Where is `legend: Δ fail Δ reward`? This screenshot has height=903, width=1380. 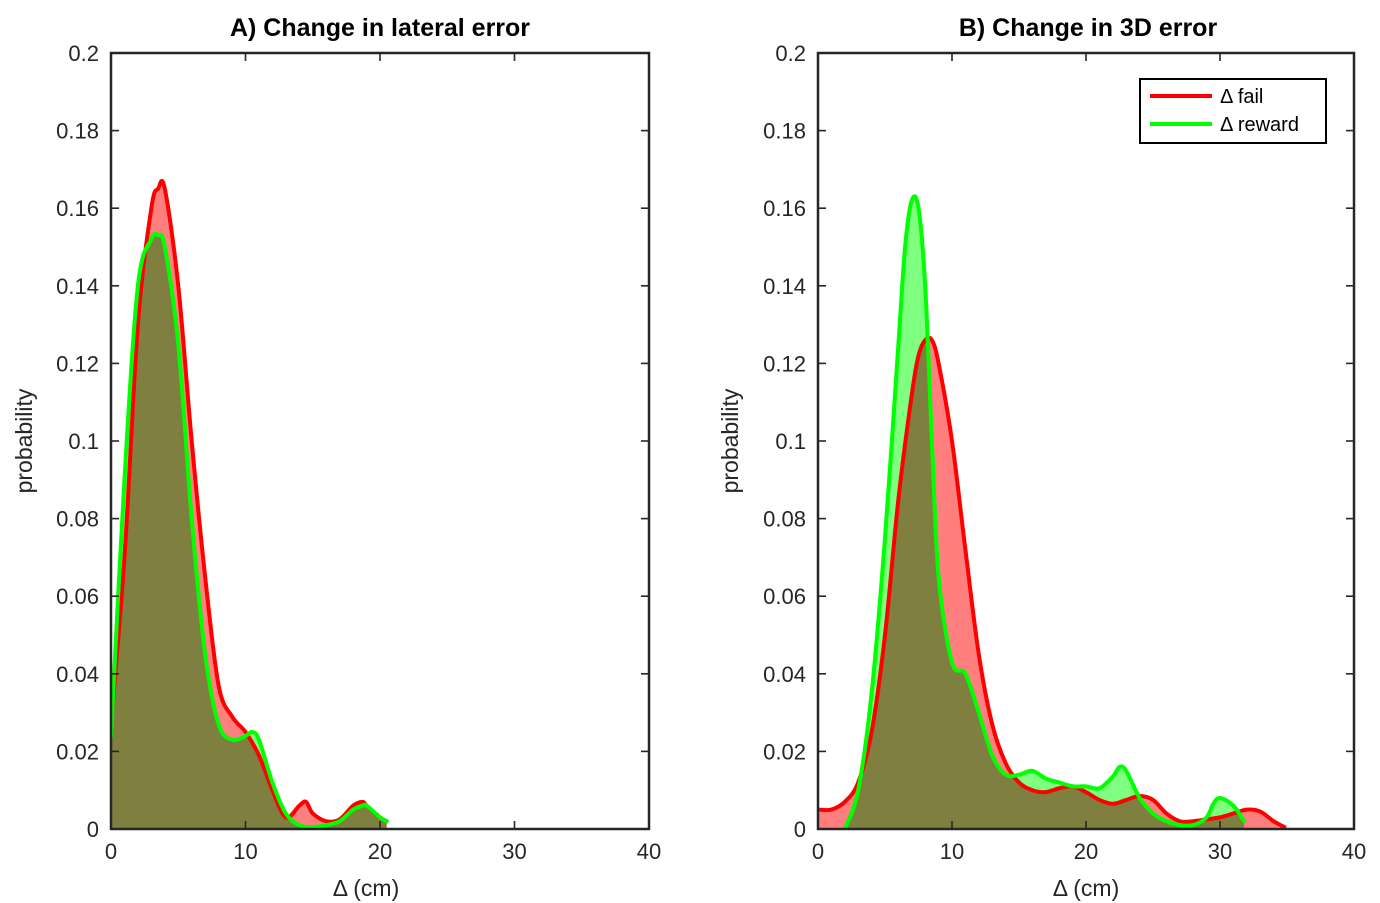
legend: Δ fail Δ reward is located at coordinates (1233, 111).